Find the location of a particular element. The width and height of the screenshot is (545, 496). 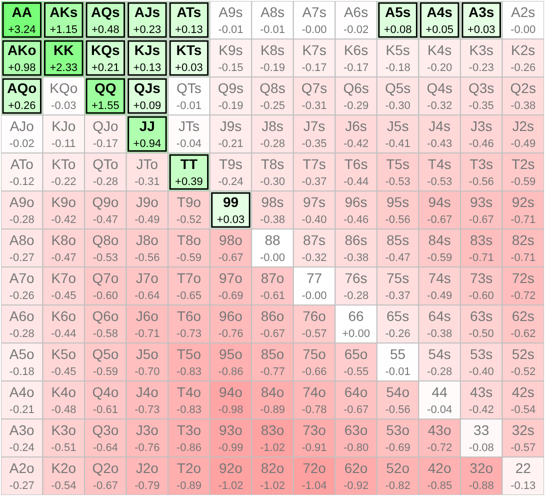

data-label: -0.32 is located at coordinates (314, 258).